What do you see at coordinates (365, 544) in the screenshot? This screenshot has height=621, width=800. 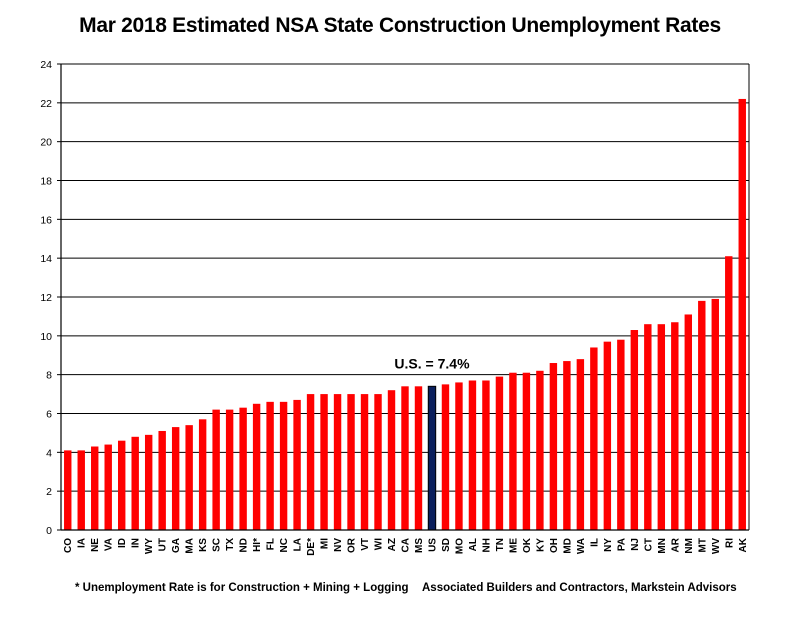 I see `x-tick-label: VT` at bounding box center [365, 544].